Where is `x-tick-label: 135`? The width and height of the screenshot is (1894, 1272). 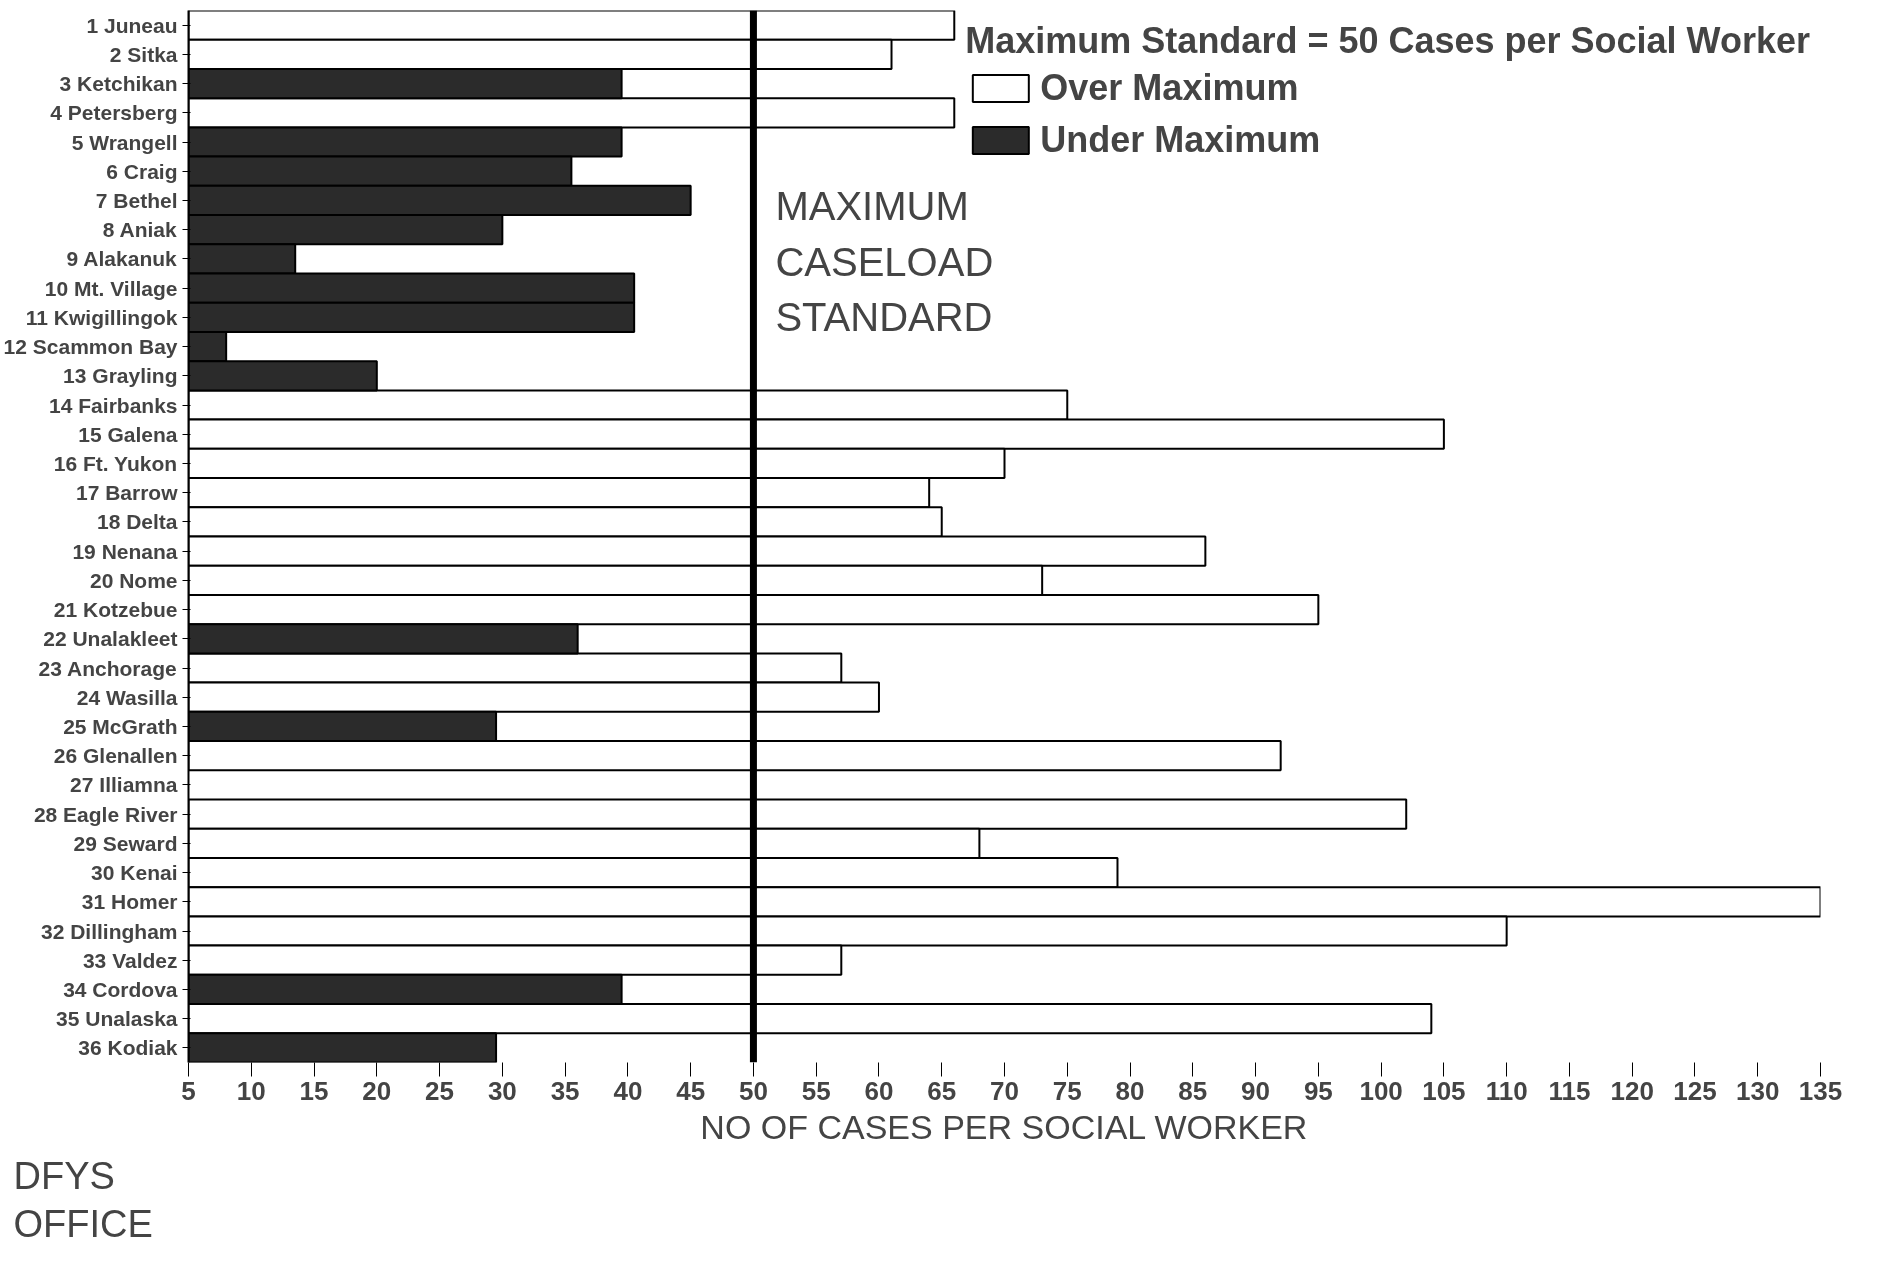
x-tick-label: 135 is located at coordinates (1820, 1090).